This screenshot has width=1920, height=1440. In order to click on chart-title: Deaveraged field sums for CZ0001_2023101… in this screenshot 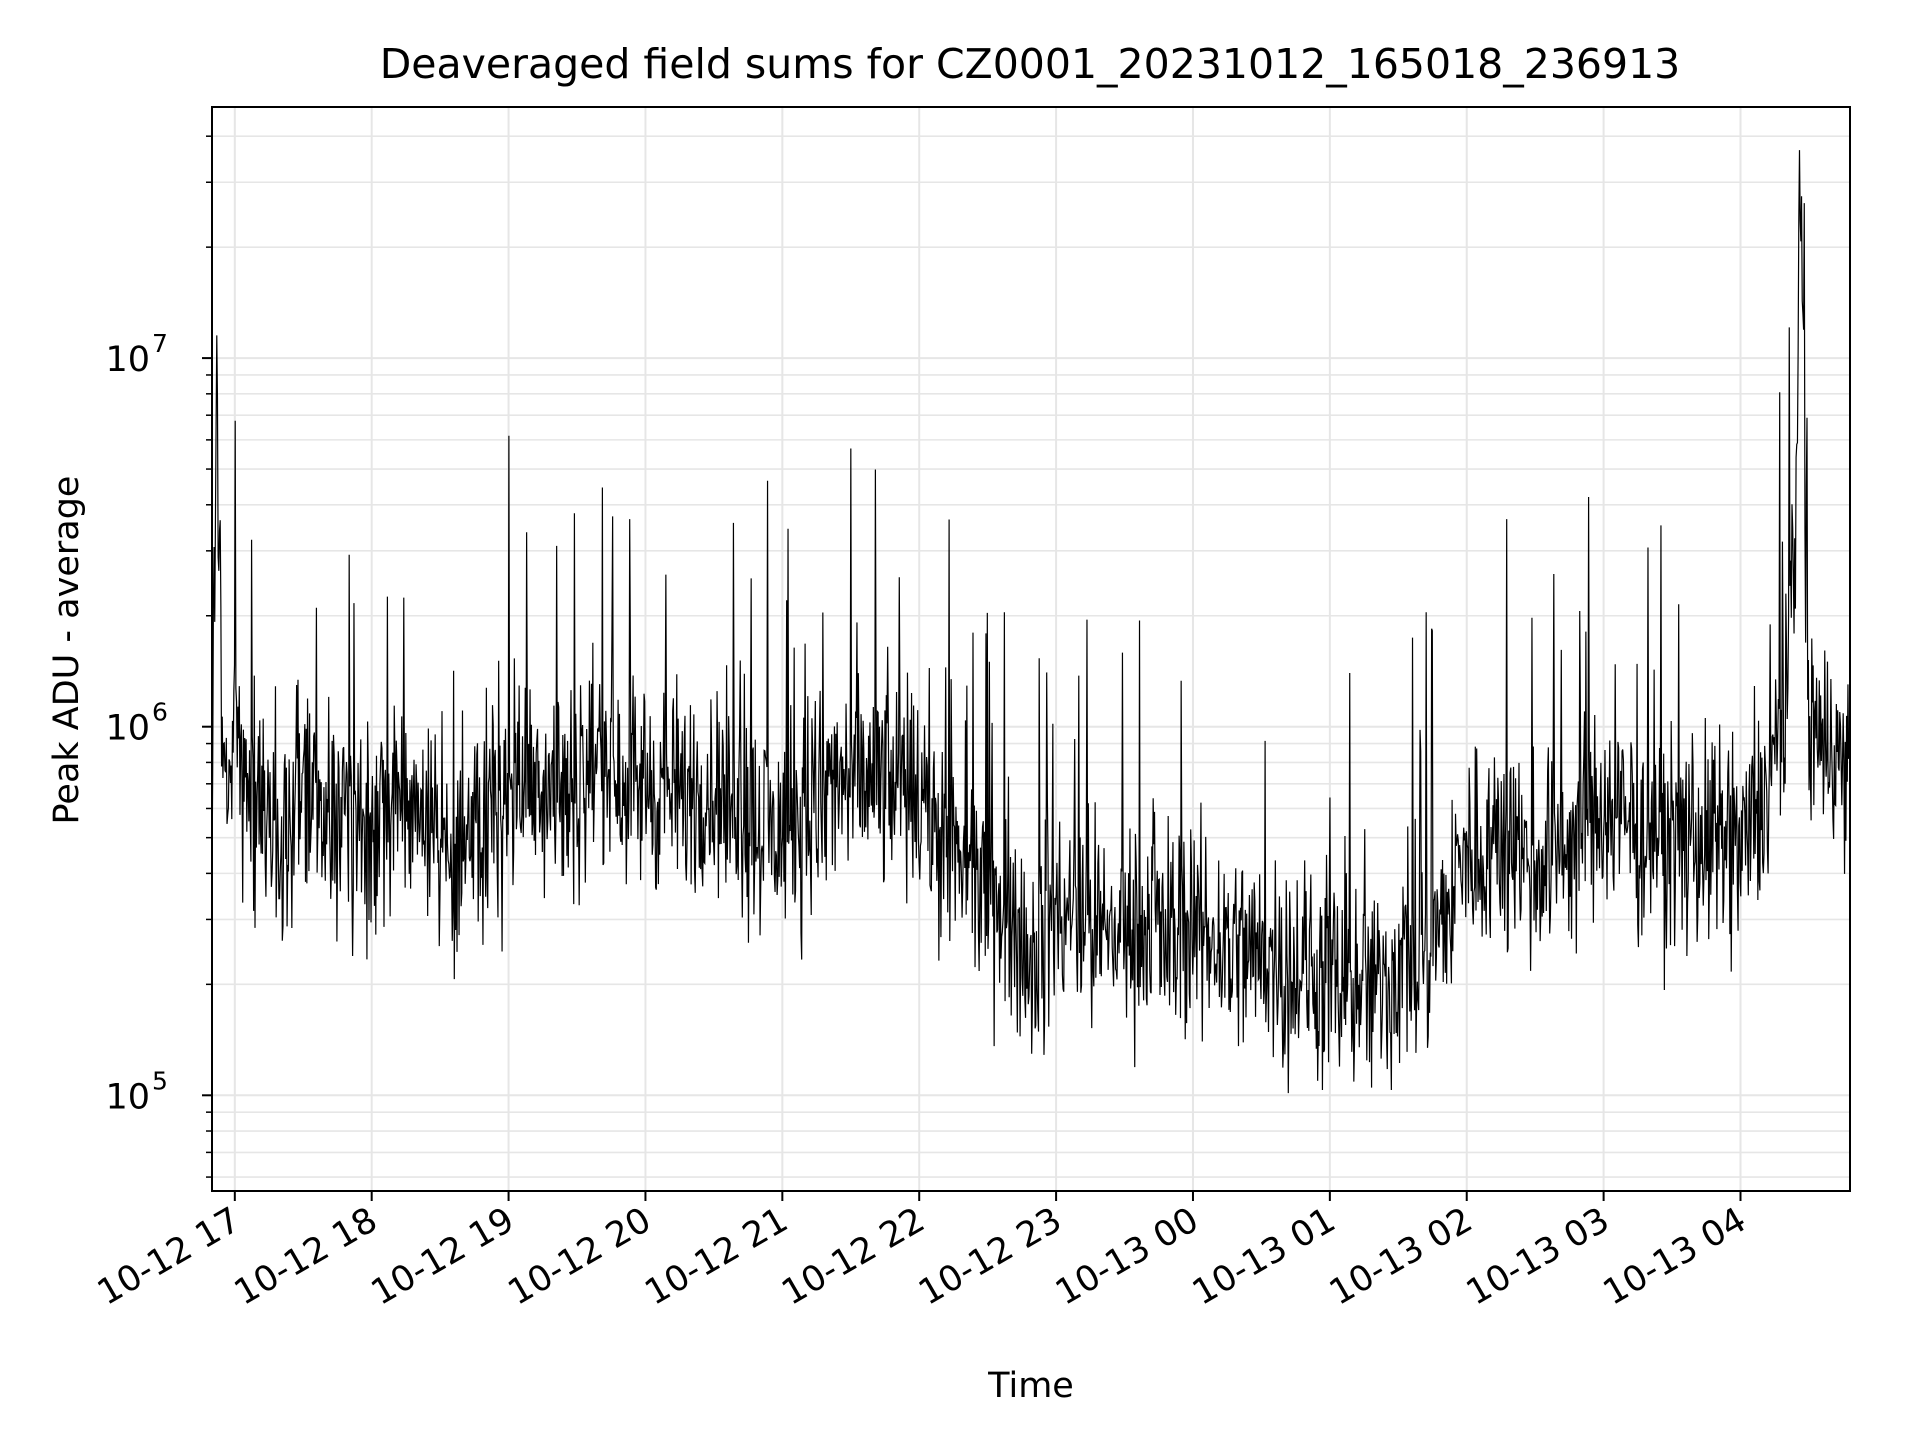, I will do `click(1030, 64)`.